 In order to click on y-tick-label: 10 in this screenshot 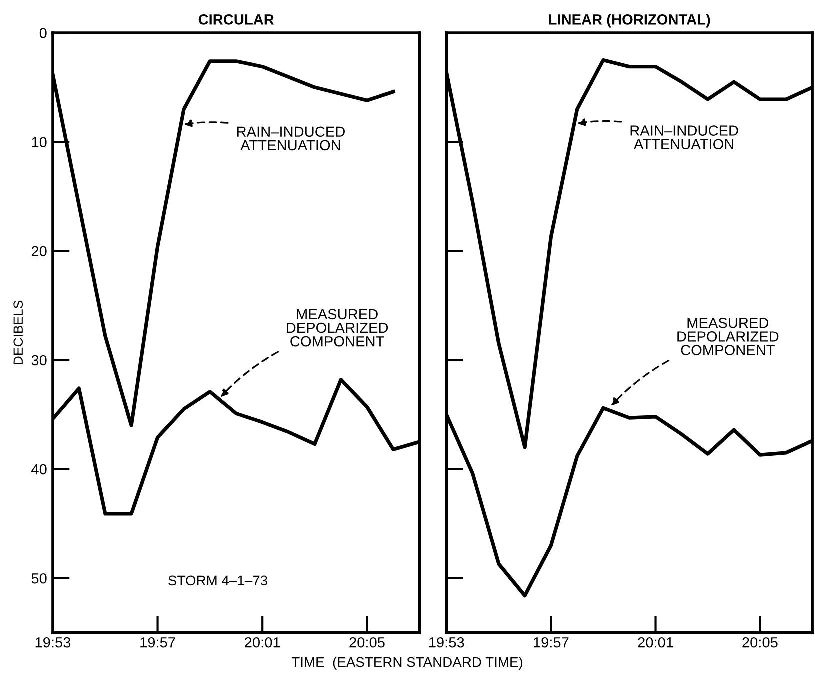, I will do `click(39, 142)`.